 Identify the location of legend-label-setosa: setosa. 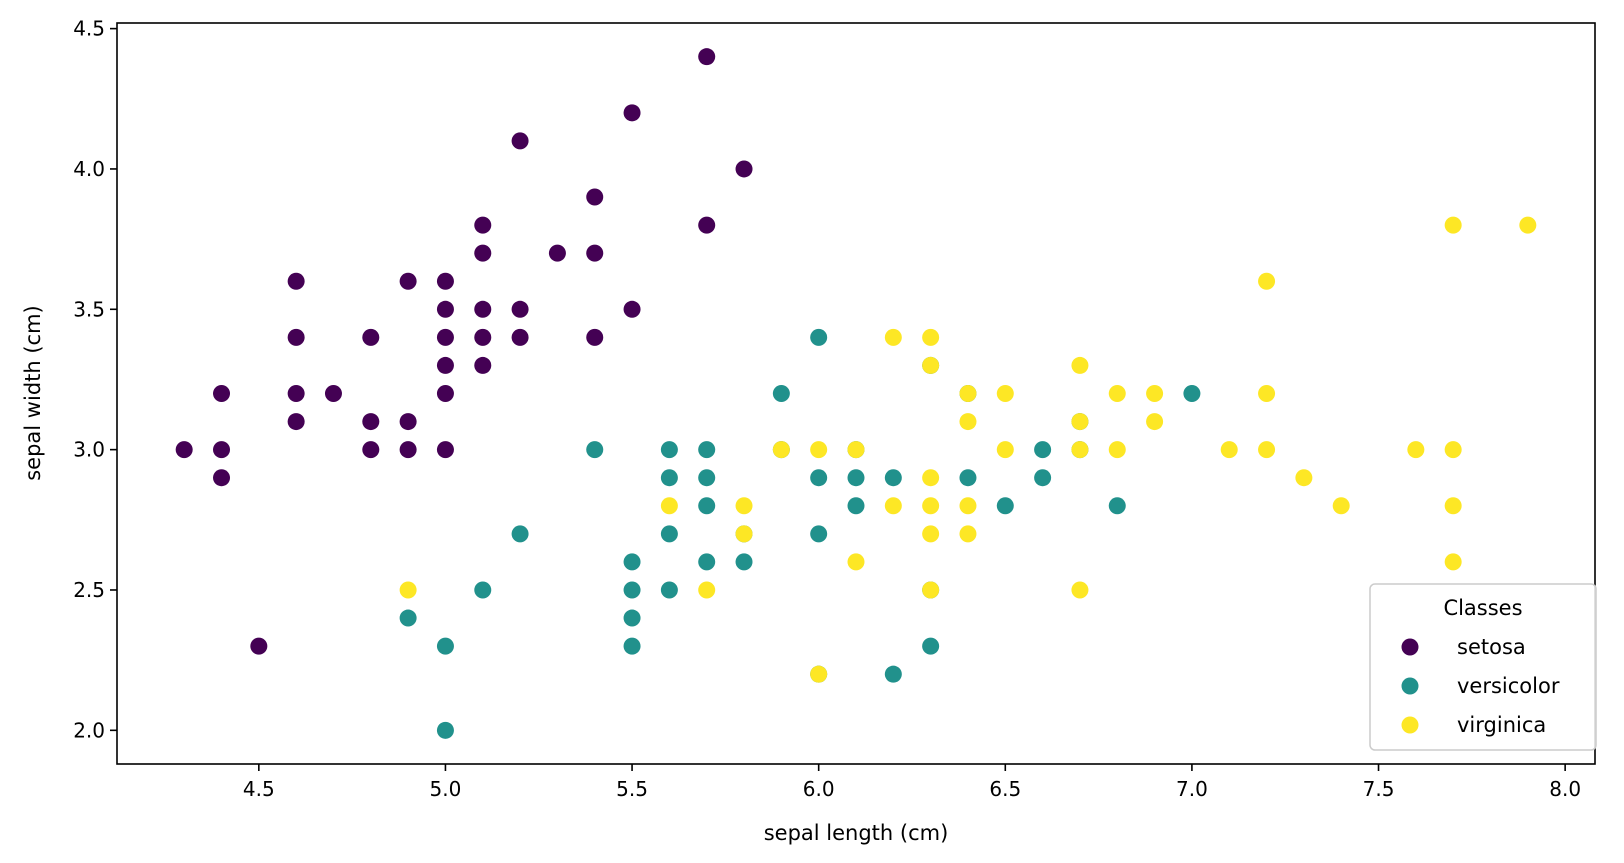
(1491, 647).